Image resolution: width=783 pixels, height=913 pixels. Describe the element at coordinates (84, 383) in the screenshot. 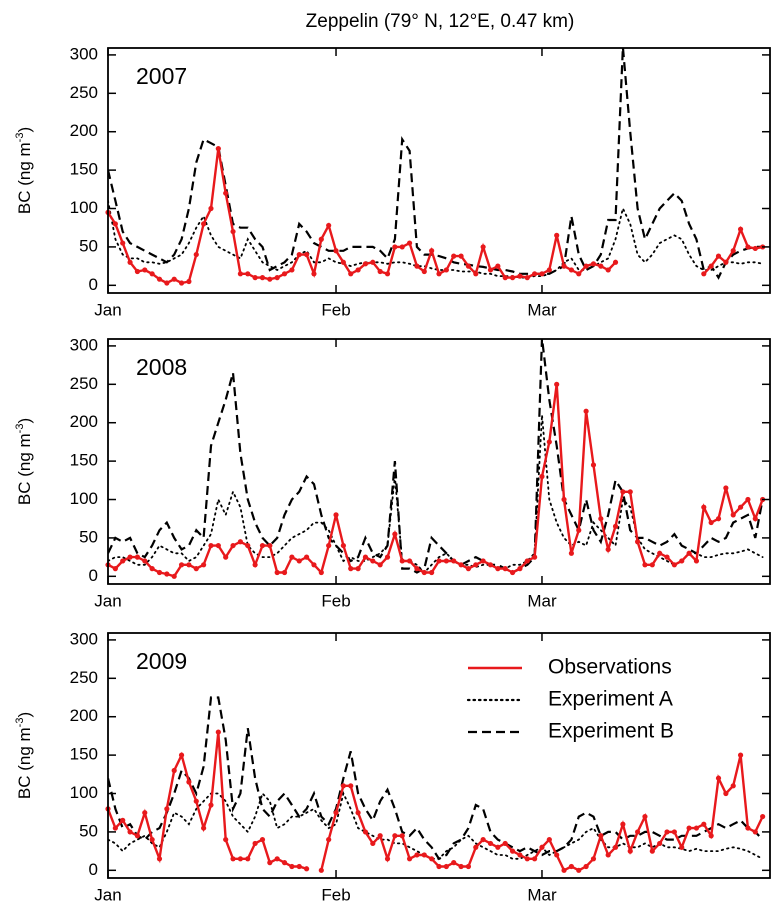

I see `y-tick-label: 250` at that location.